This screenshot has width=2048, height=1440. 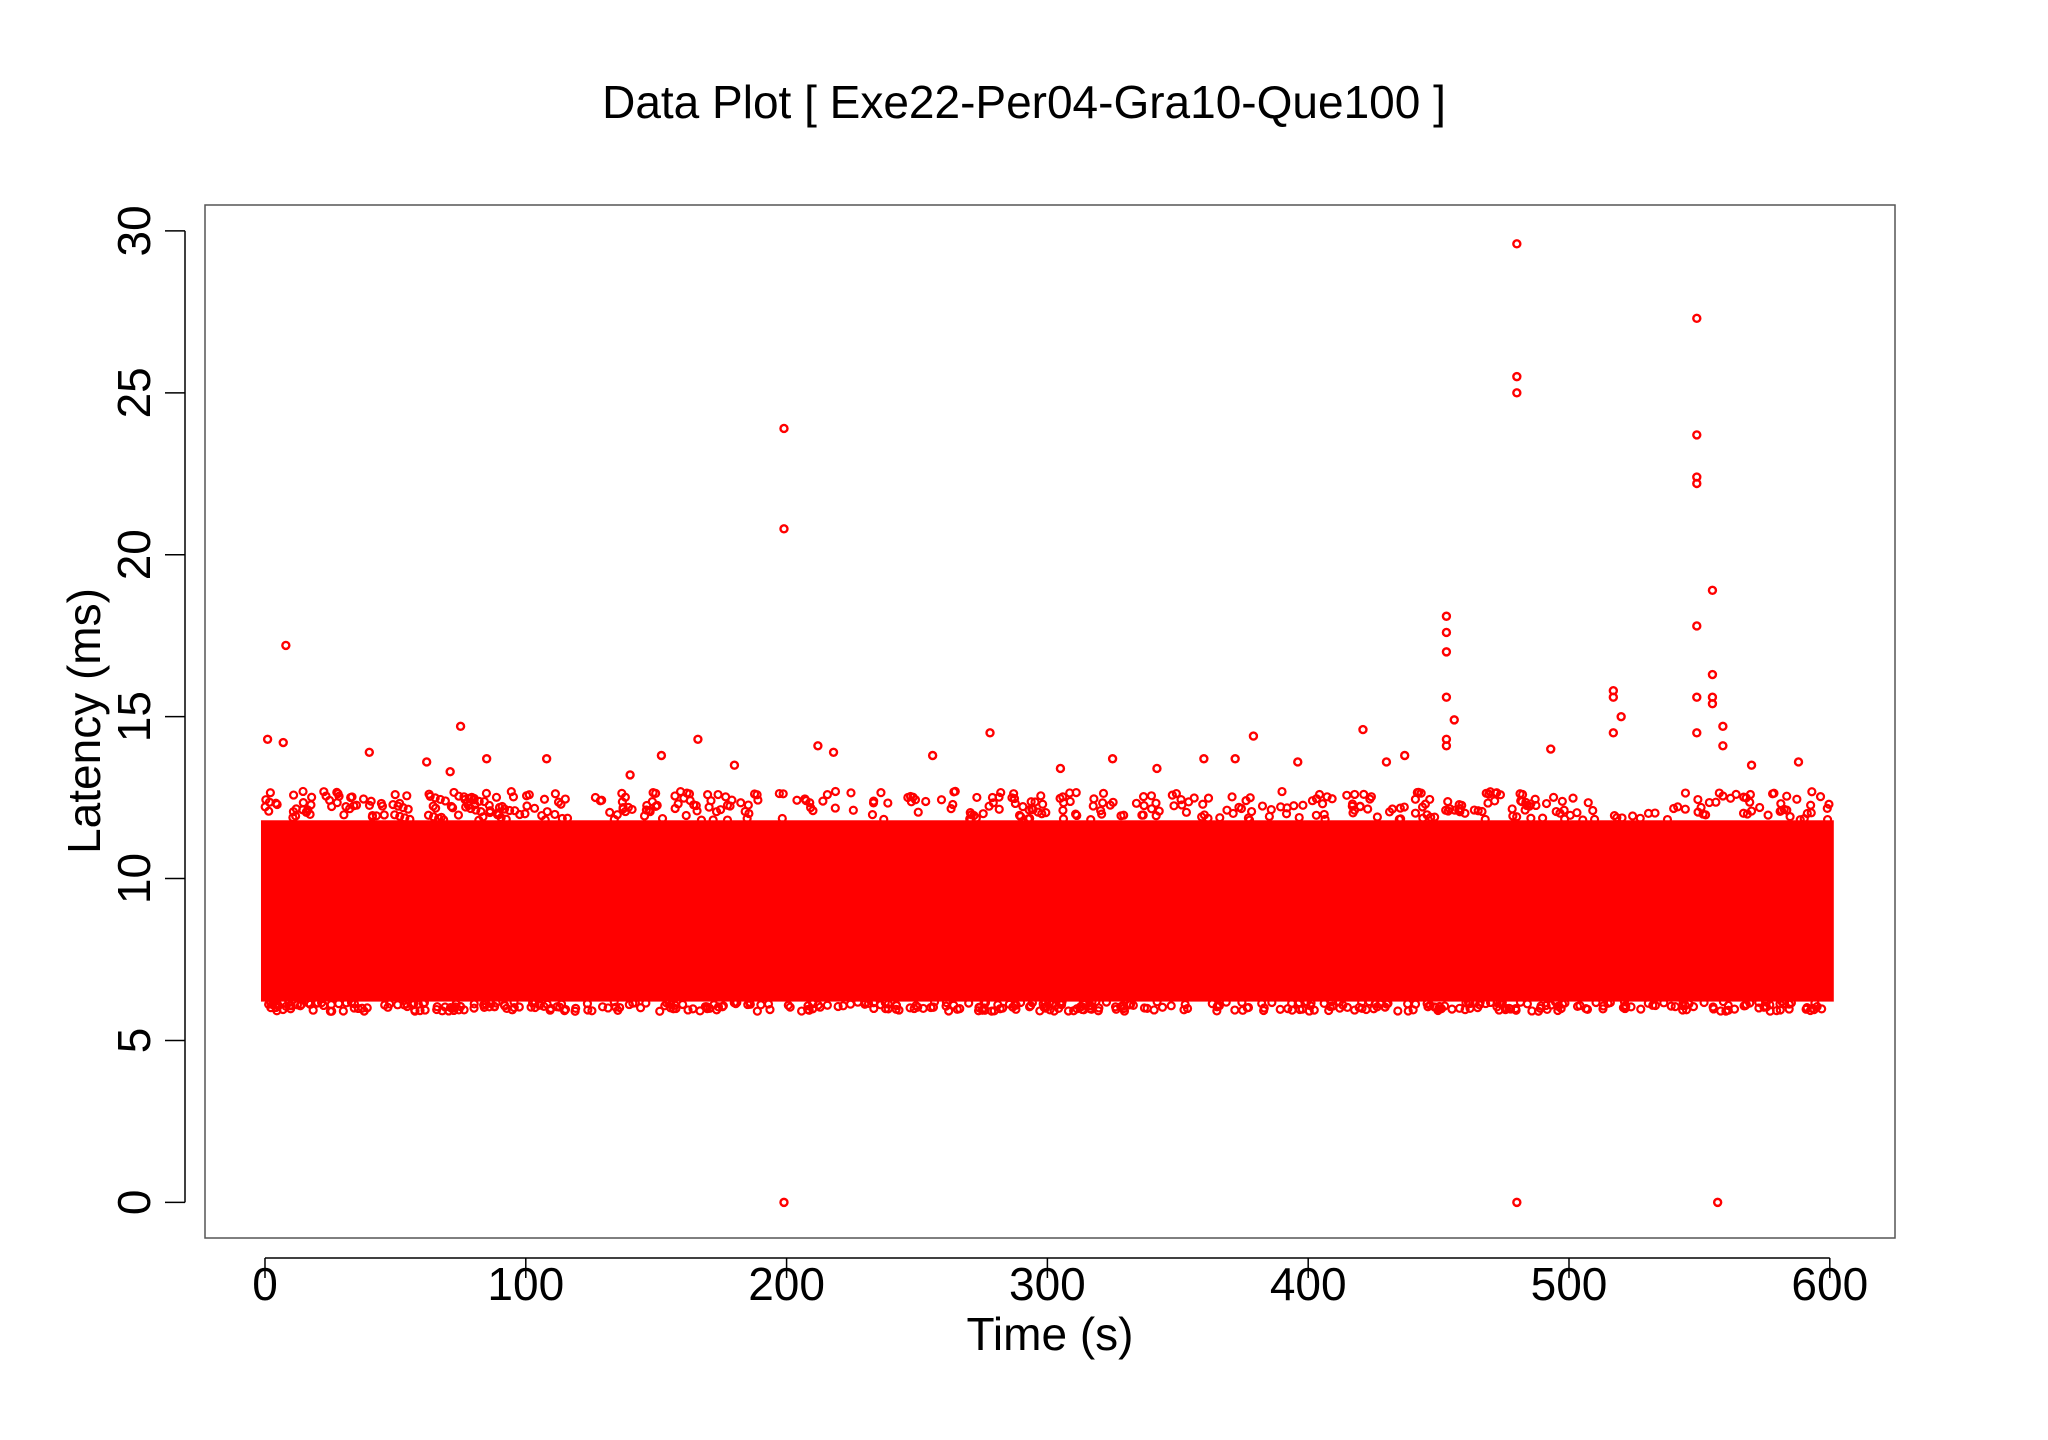 What do you see at coordinates (134, 878) in the screenshot?
I see `y-tick-label: 10` at bounding box center [134, 878].